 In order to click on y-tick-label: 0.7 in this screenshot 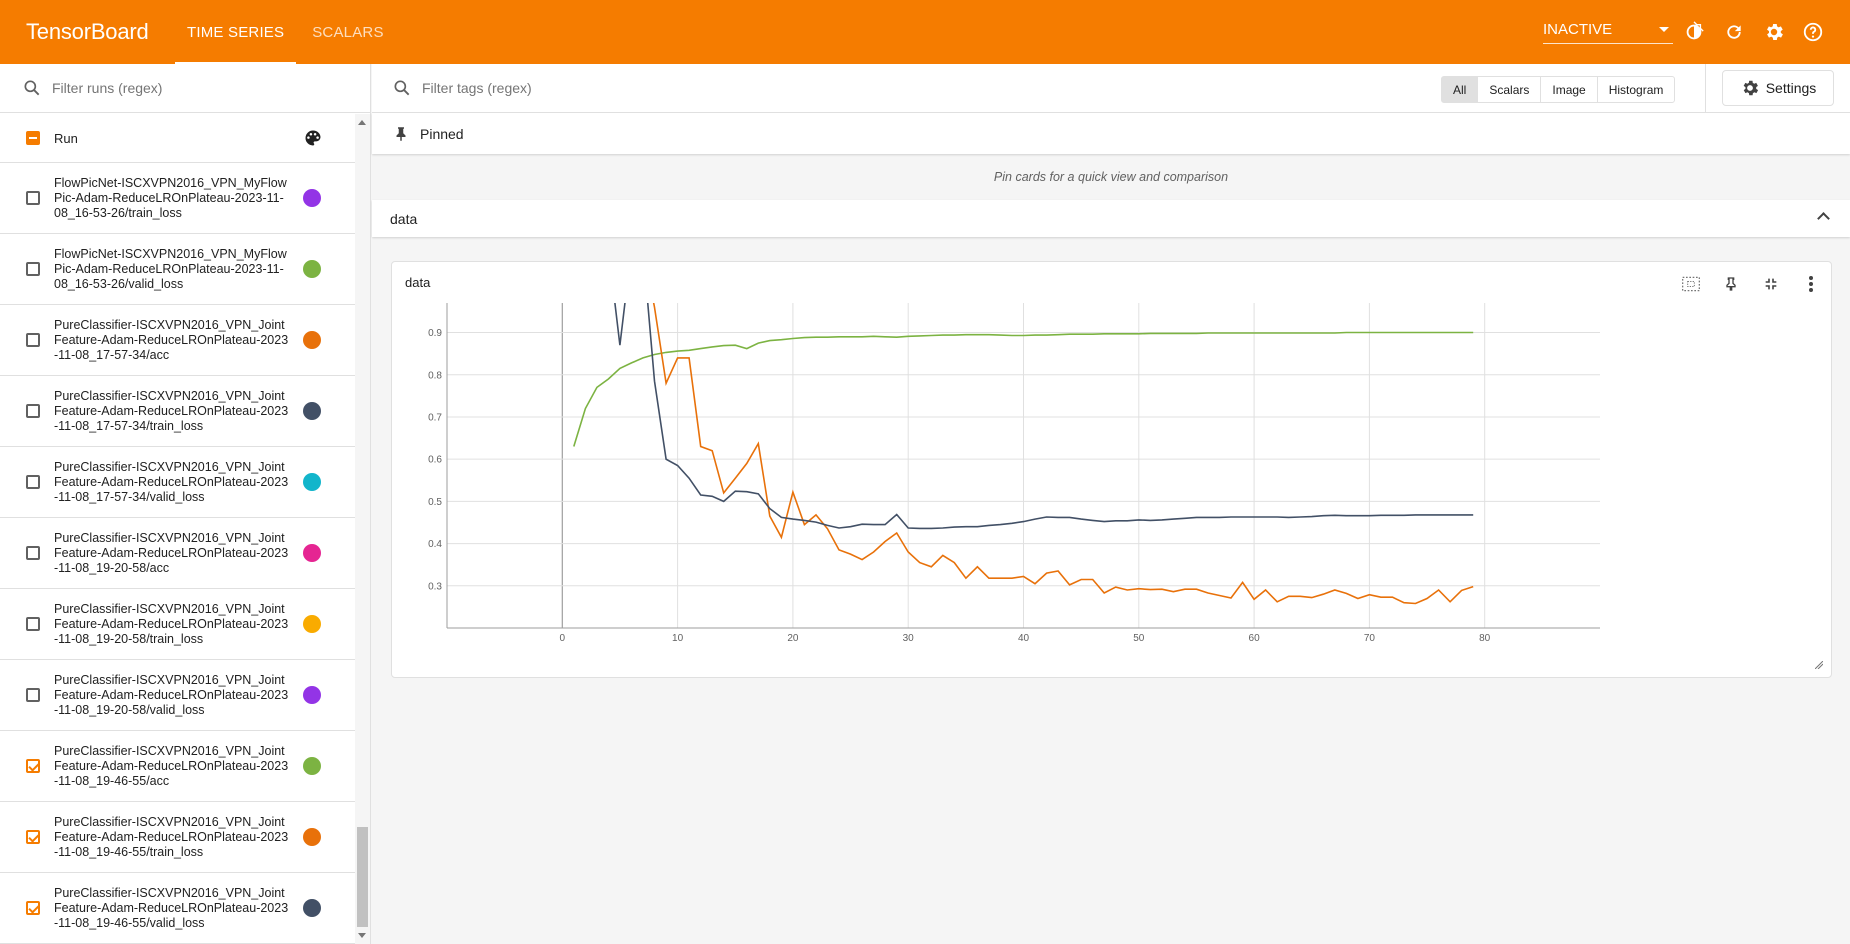, I will do `click(435, 417)`.